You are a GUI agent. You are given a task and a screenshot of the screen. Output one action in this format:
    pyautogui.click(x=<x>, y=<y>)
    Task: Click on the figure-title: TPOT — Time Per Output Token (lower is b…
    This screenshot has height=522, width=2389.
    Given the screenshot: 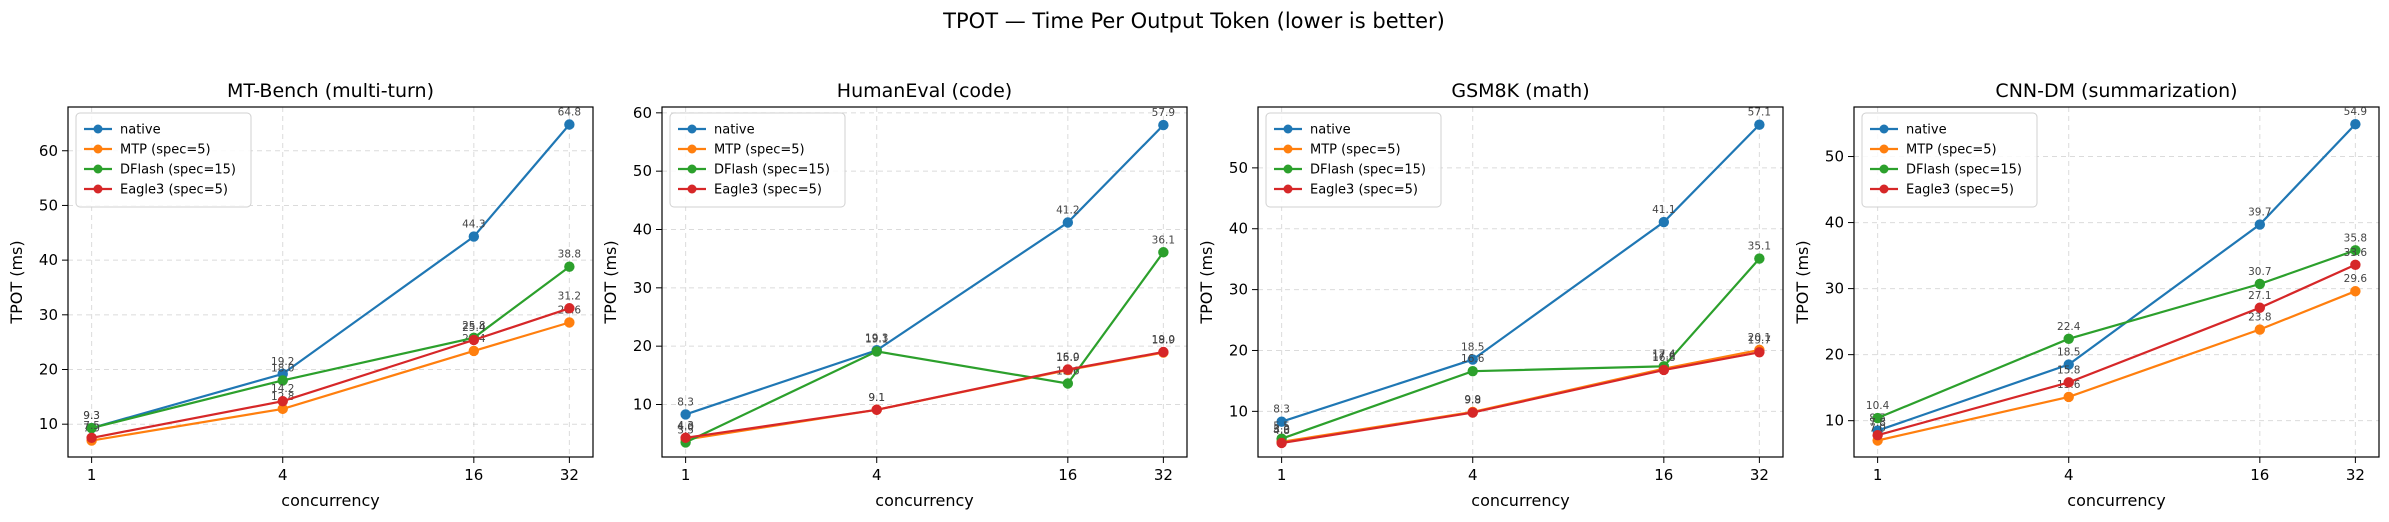 What is the action you would take?
    pyautogui.click(x=1193, y=21)
    